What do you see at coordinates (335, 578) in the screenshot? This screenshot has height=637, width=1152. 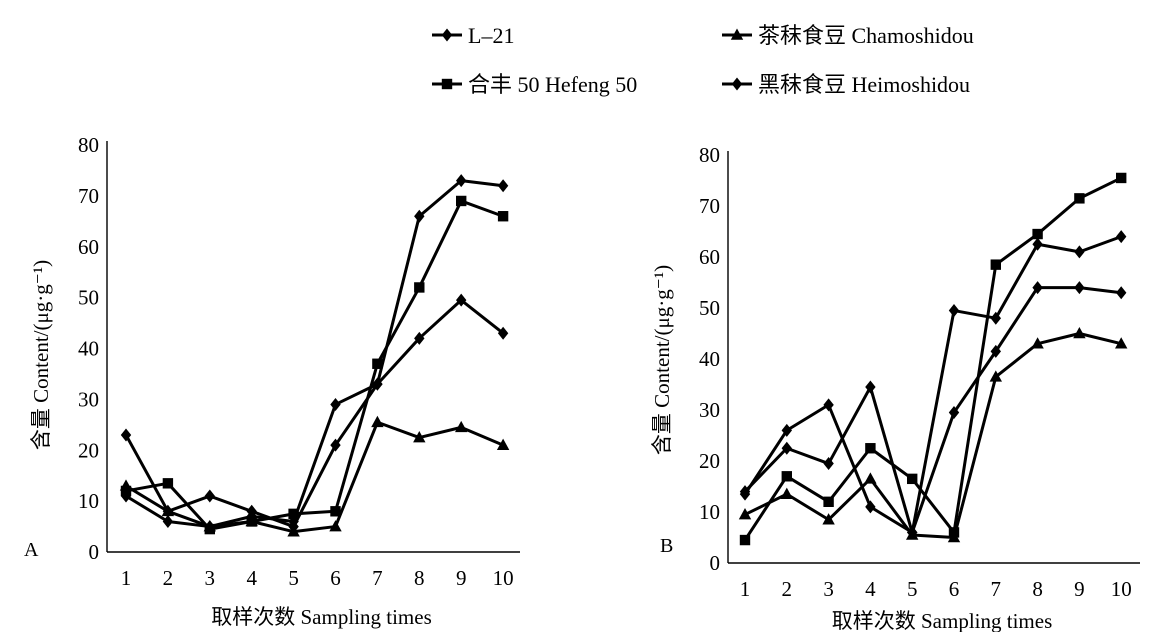 I see `x-tick-label: 6` at bounding box center [335, 578].